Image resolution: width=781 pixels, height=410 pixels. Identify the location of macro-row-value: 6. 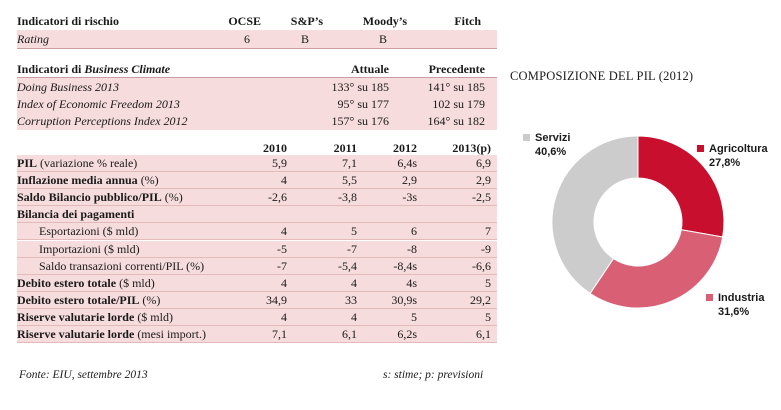
(414, 231).